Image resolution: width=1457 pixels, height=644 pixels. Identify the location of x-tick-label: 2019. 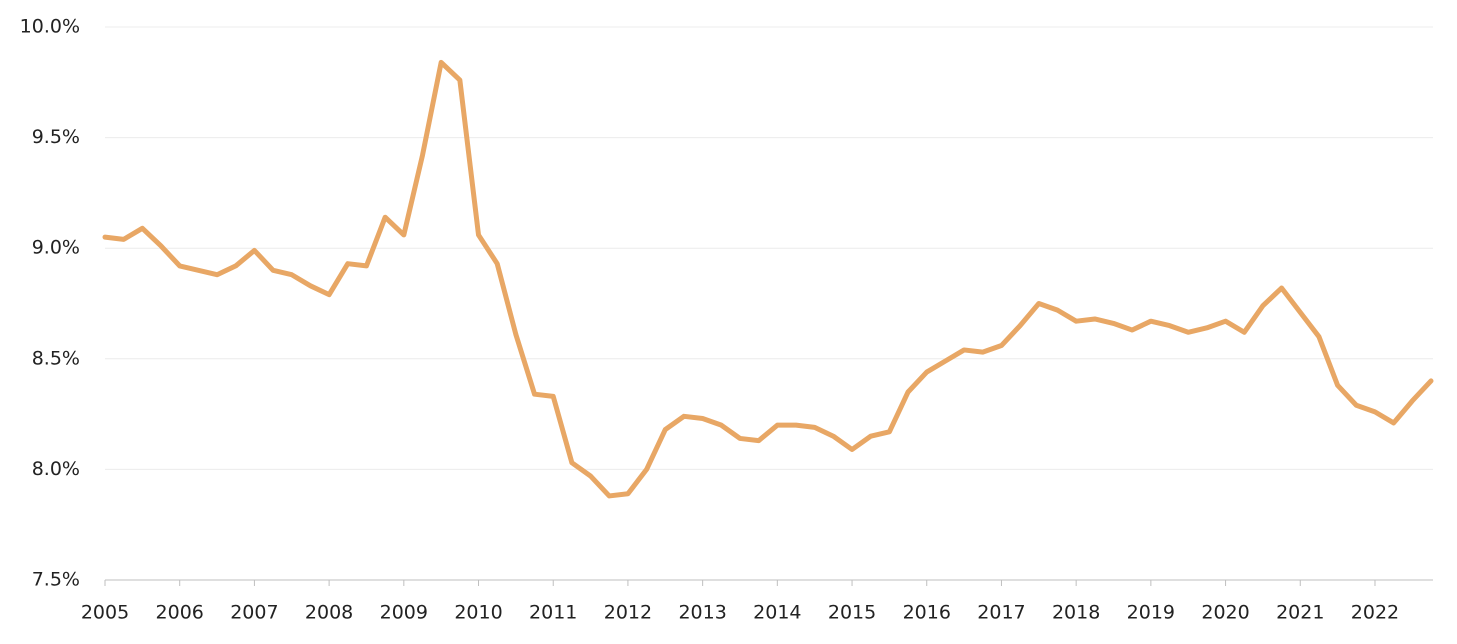
(1151, 613).